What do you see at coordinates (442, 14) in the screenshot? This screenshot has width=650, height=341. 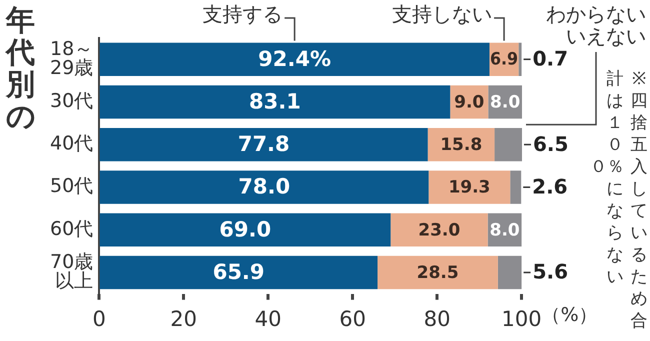 I see `series-label: 支持しない` at bounding box center [442, 14].